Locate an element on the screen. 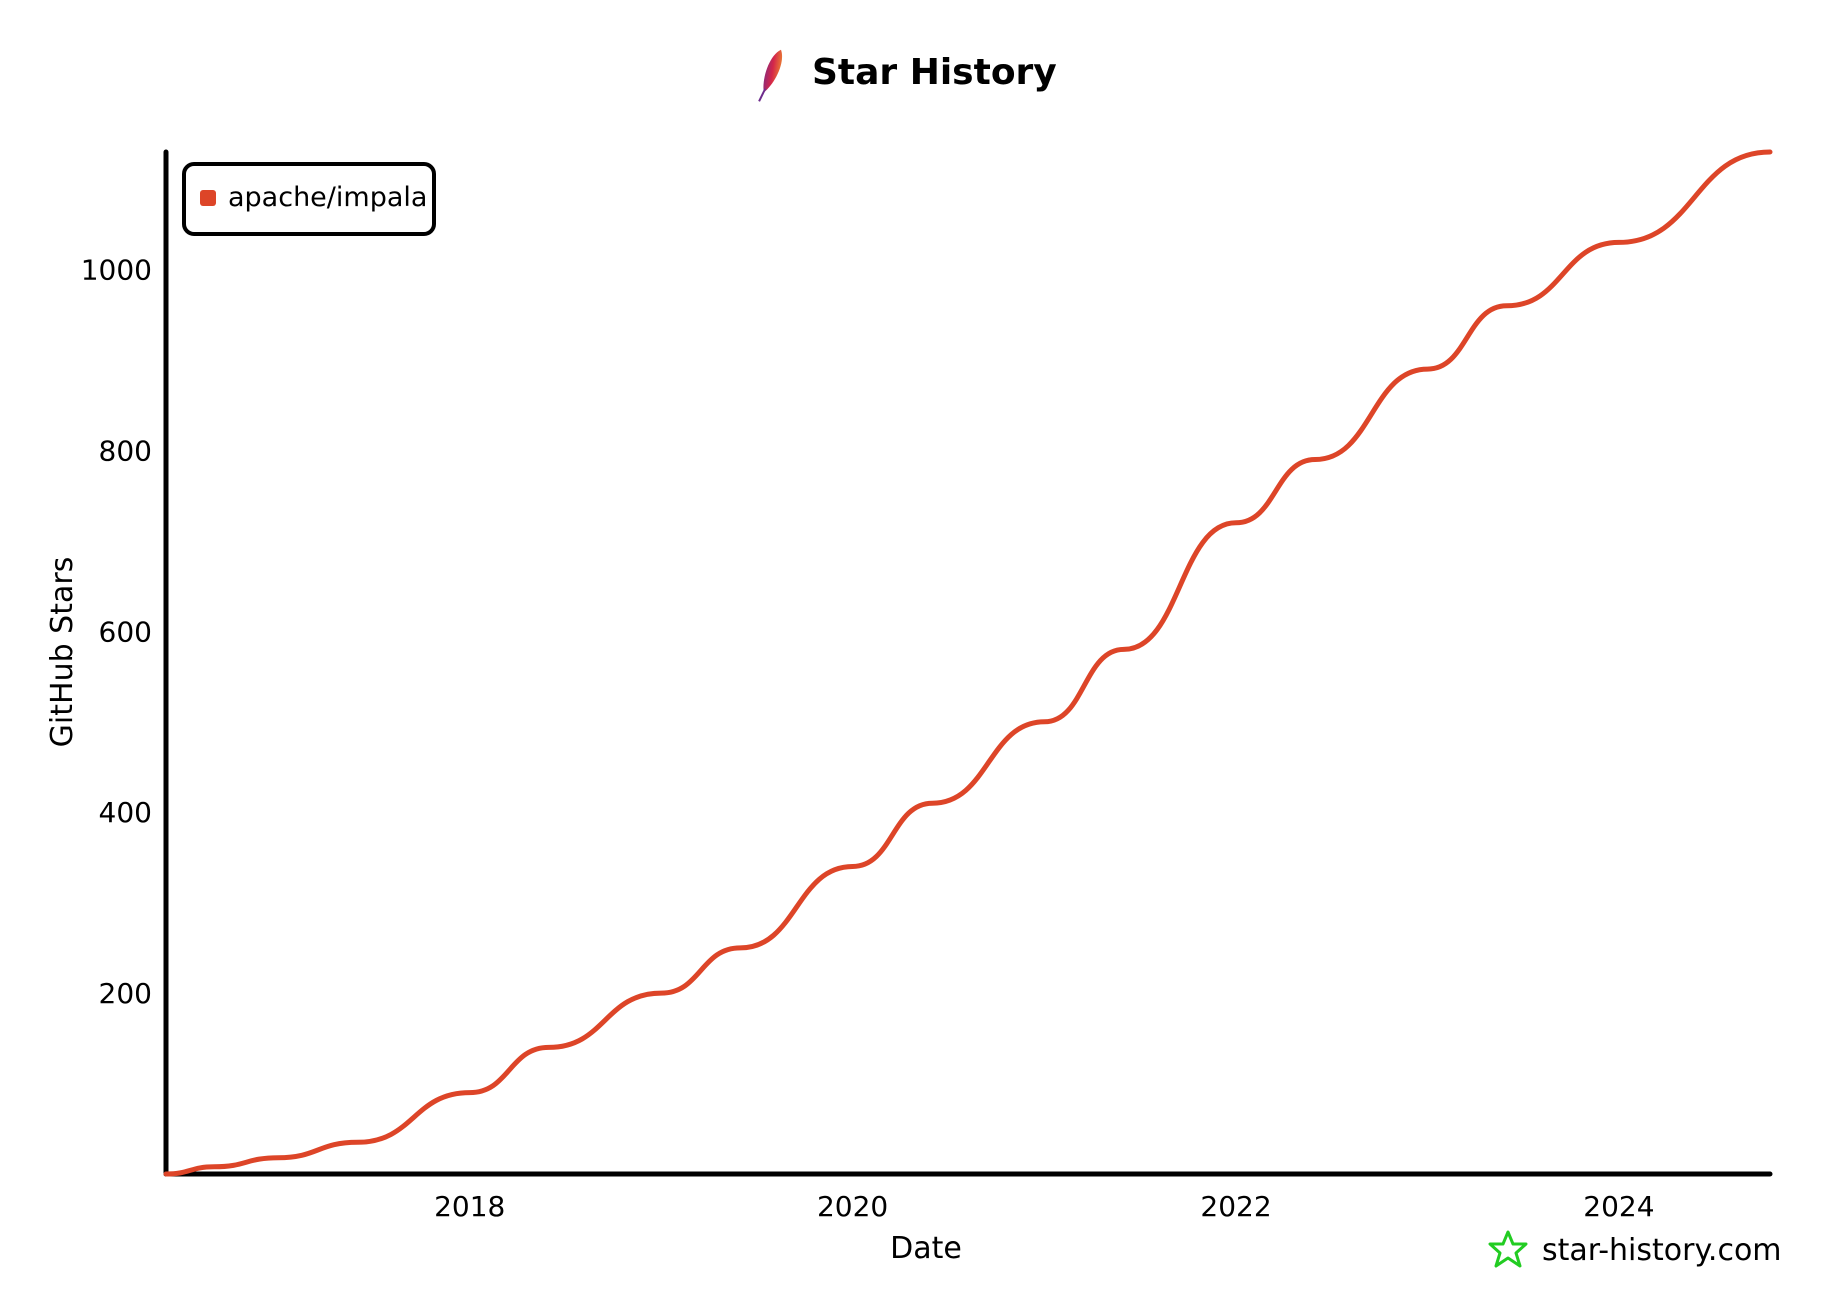 The image size is (1832, 1308). legend-box is located at coordinates (309, 199).